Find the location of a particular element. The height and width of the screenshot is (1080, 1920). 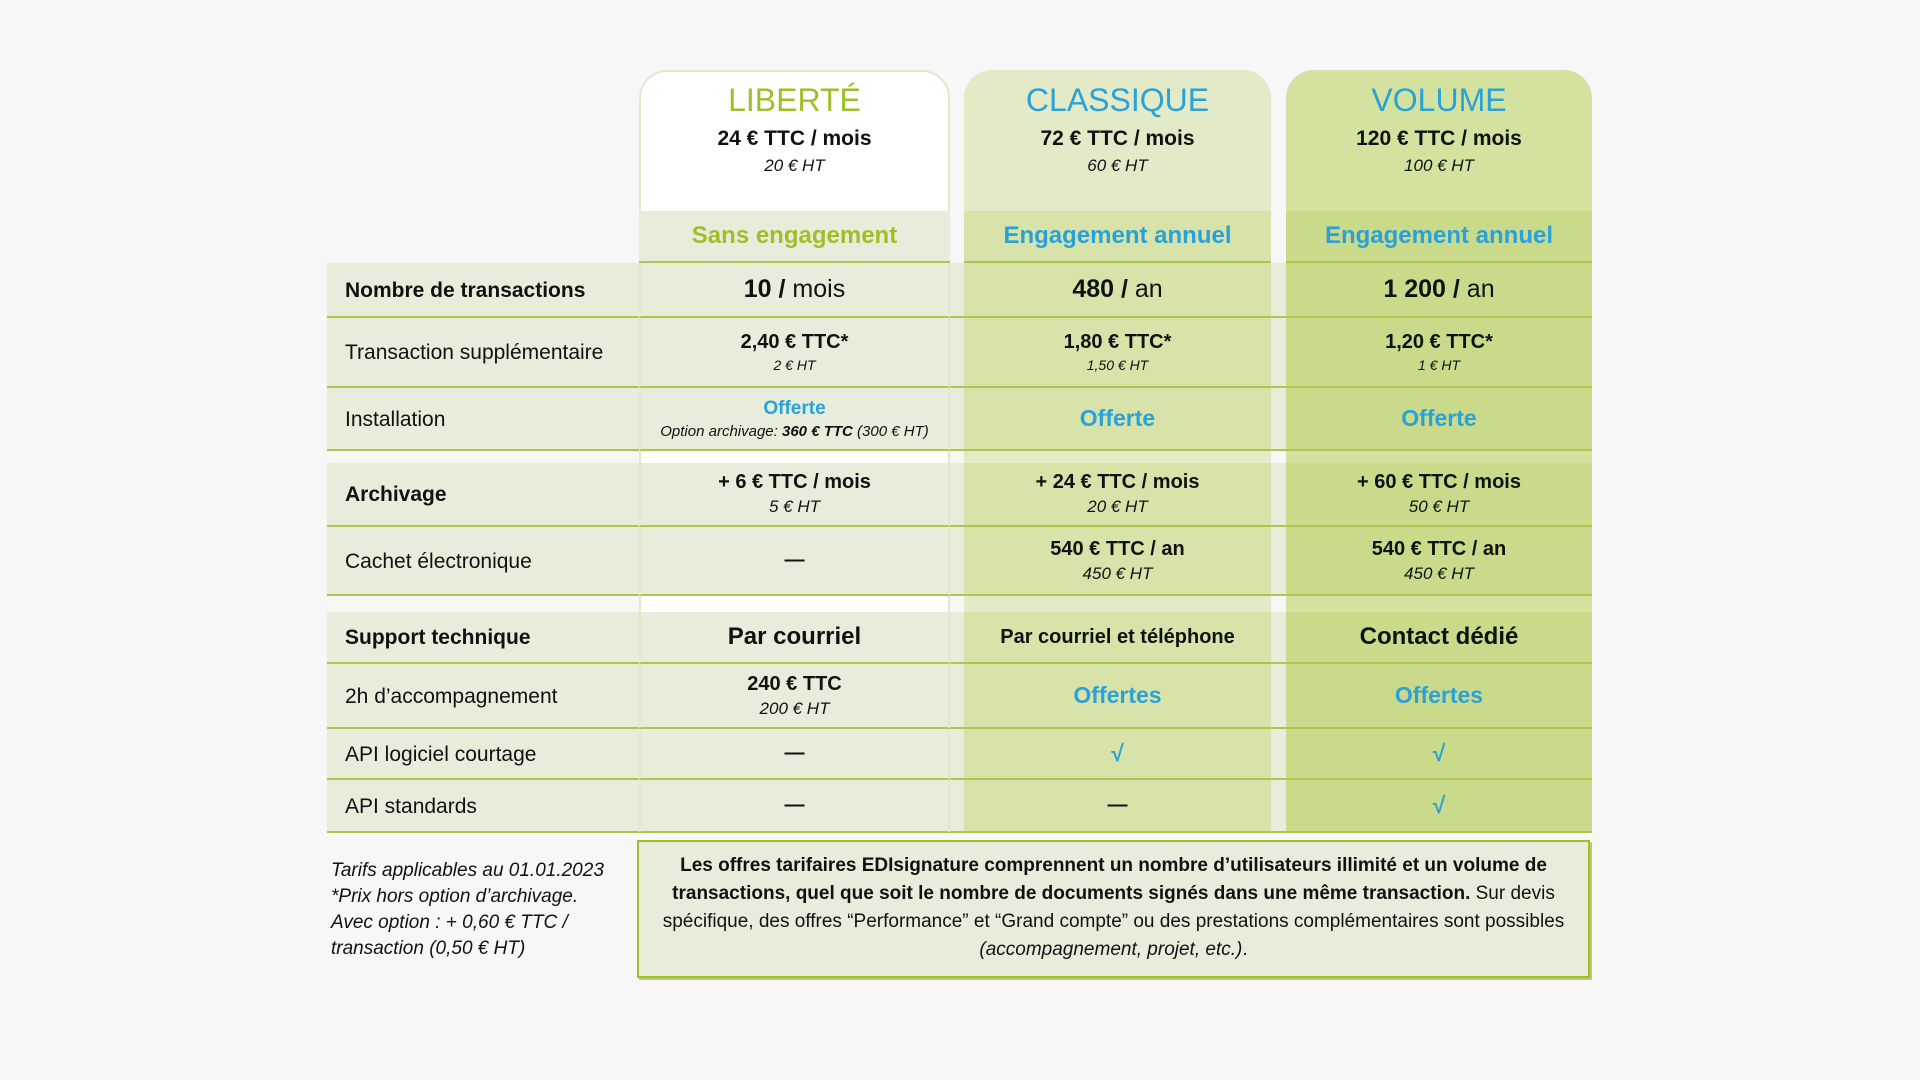

cell-sub: 50 € HT is located at coordinates (1439, 506).